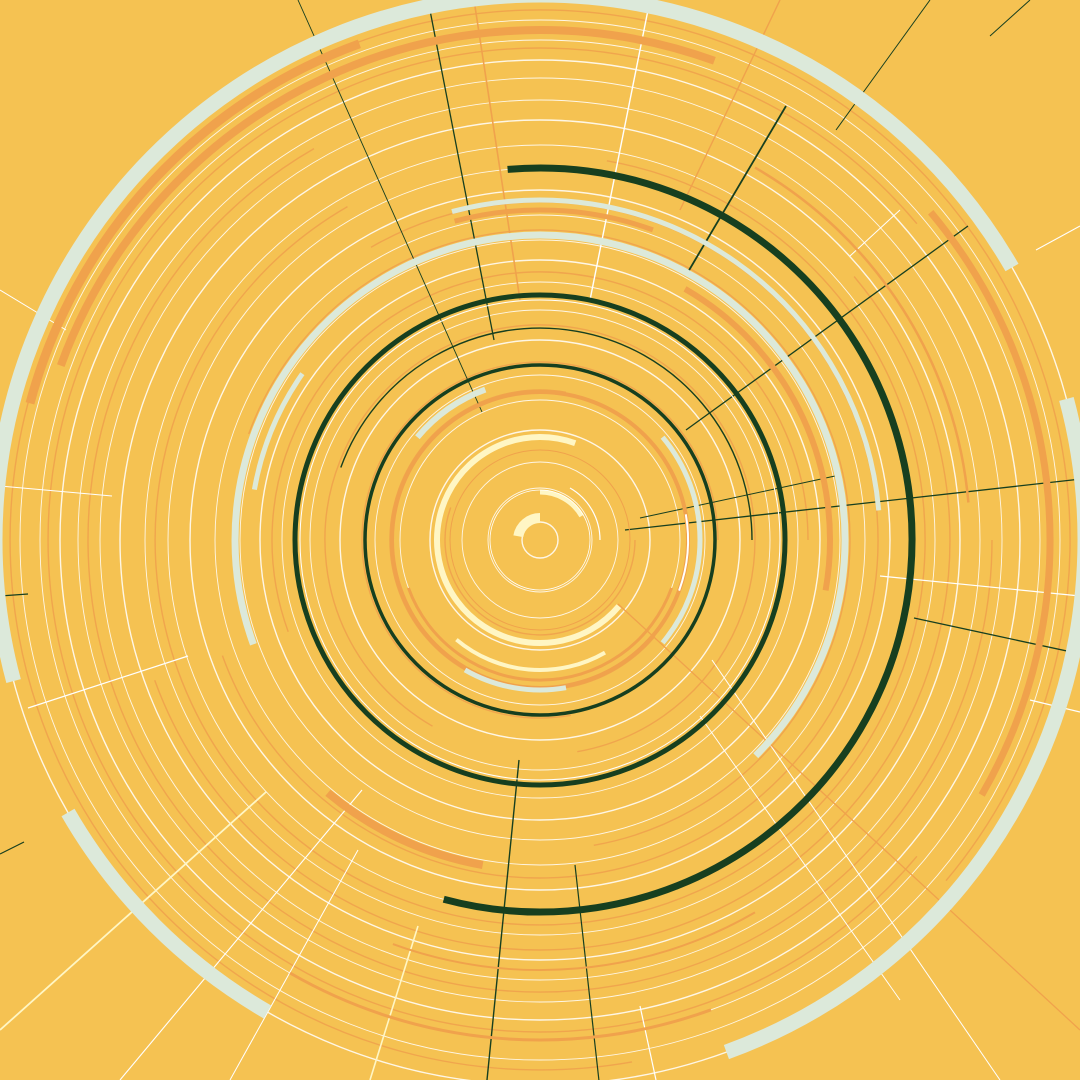 Image resolution: width=1080 pixels, height=1080 pixels. I want to click on center-cream-arc, so click(527, 525).